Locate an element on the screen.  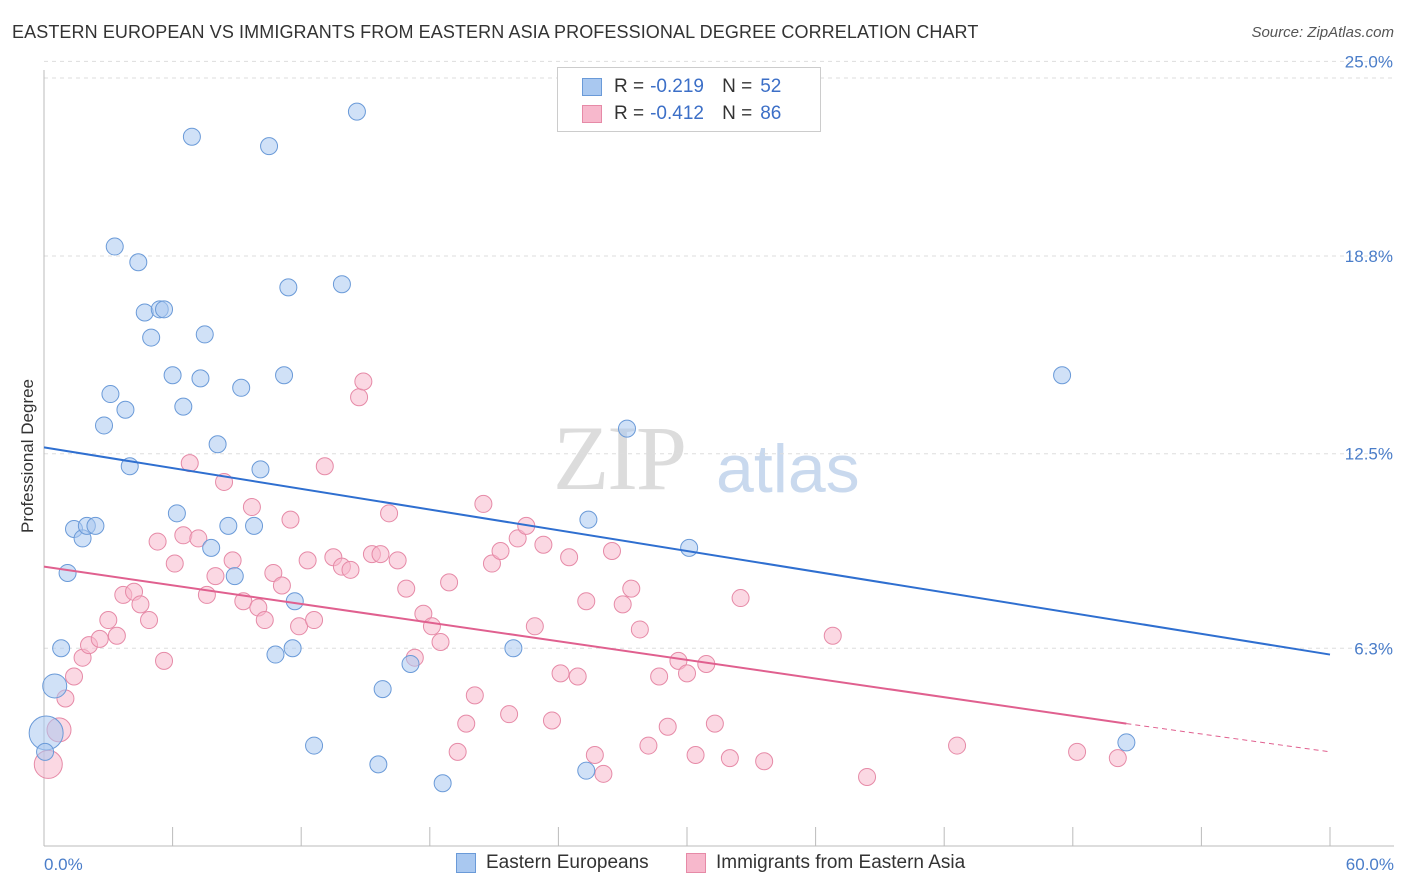
legend-n-value: 86 is located at coordinates (771, 113).